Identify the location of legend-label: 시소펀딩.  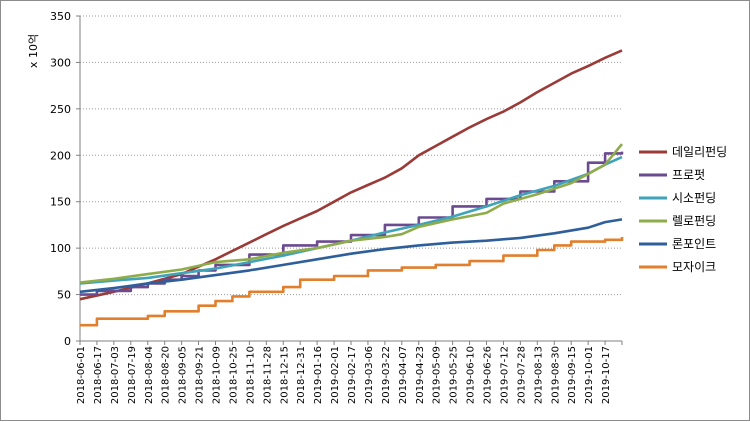
(694, 198).